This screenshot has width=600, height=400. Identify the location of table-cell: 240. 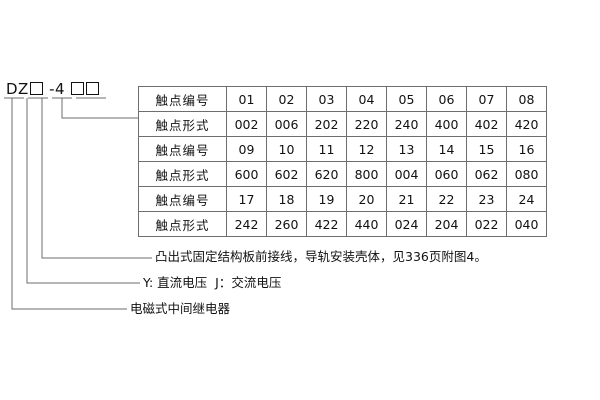
(406, 124).